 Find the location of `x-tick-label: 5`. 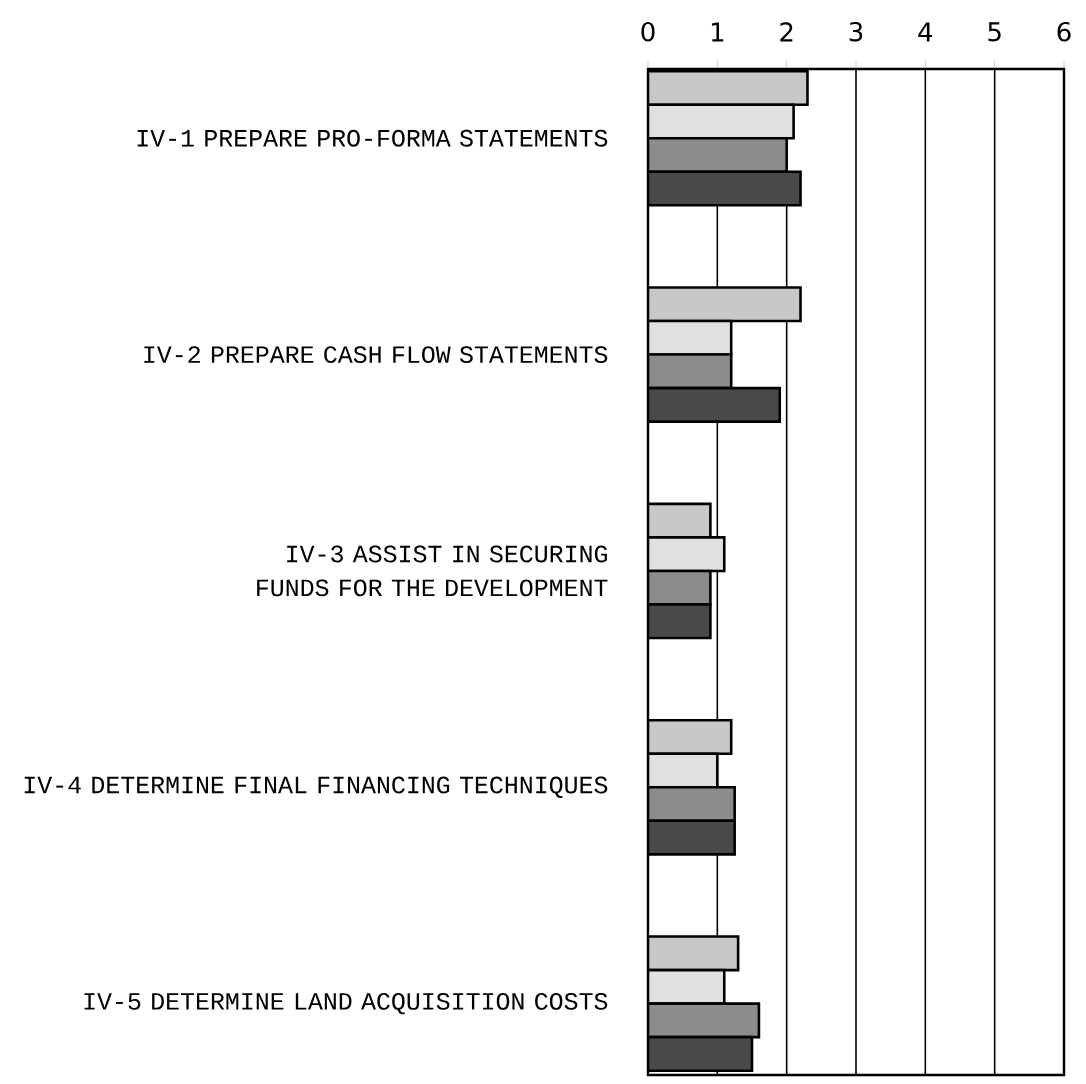

x-tick-label: 5 is located at coordinates (994, 32).